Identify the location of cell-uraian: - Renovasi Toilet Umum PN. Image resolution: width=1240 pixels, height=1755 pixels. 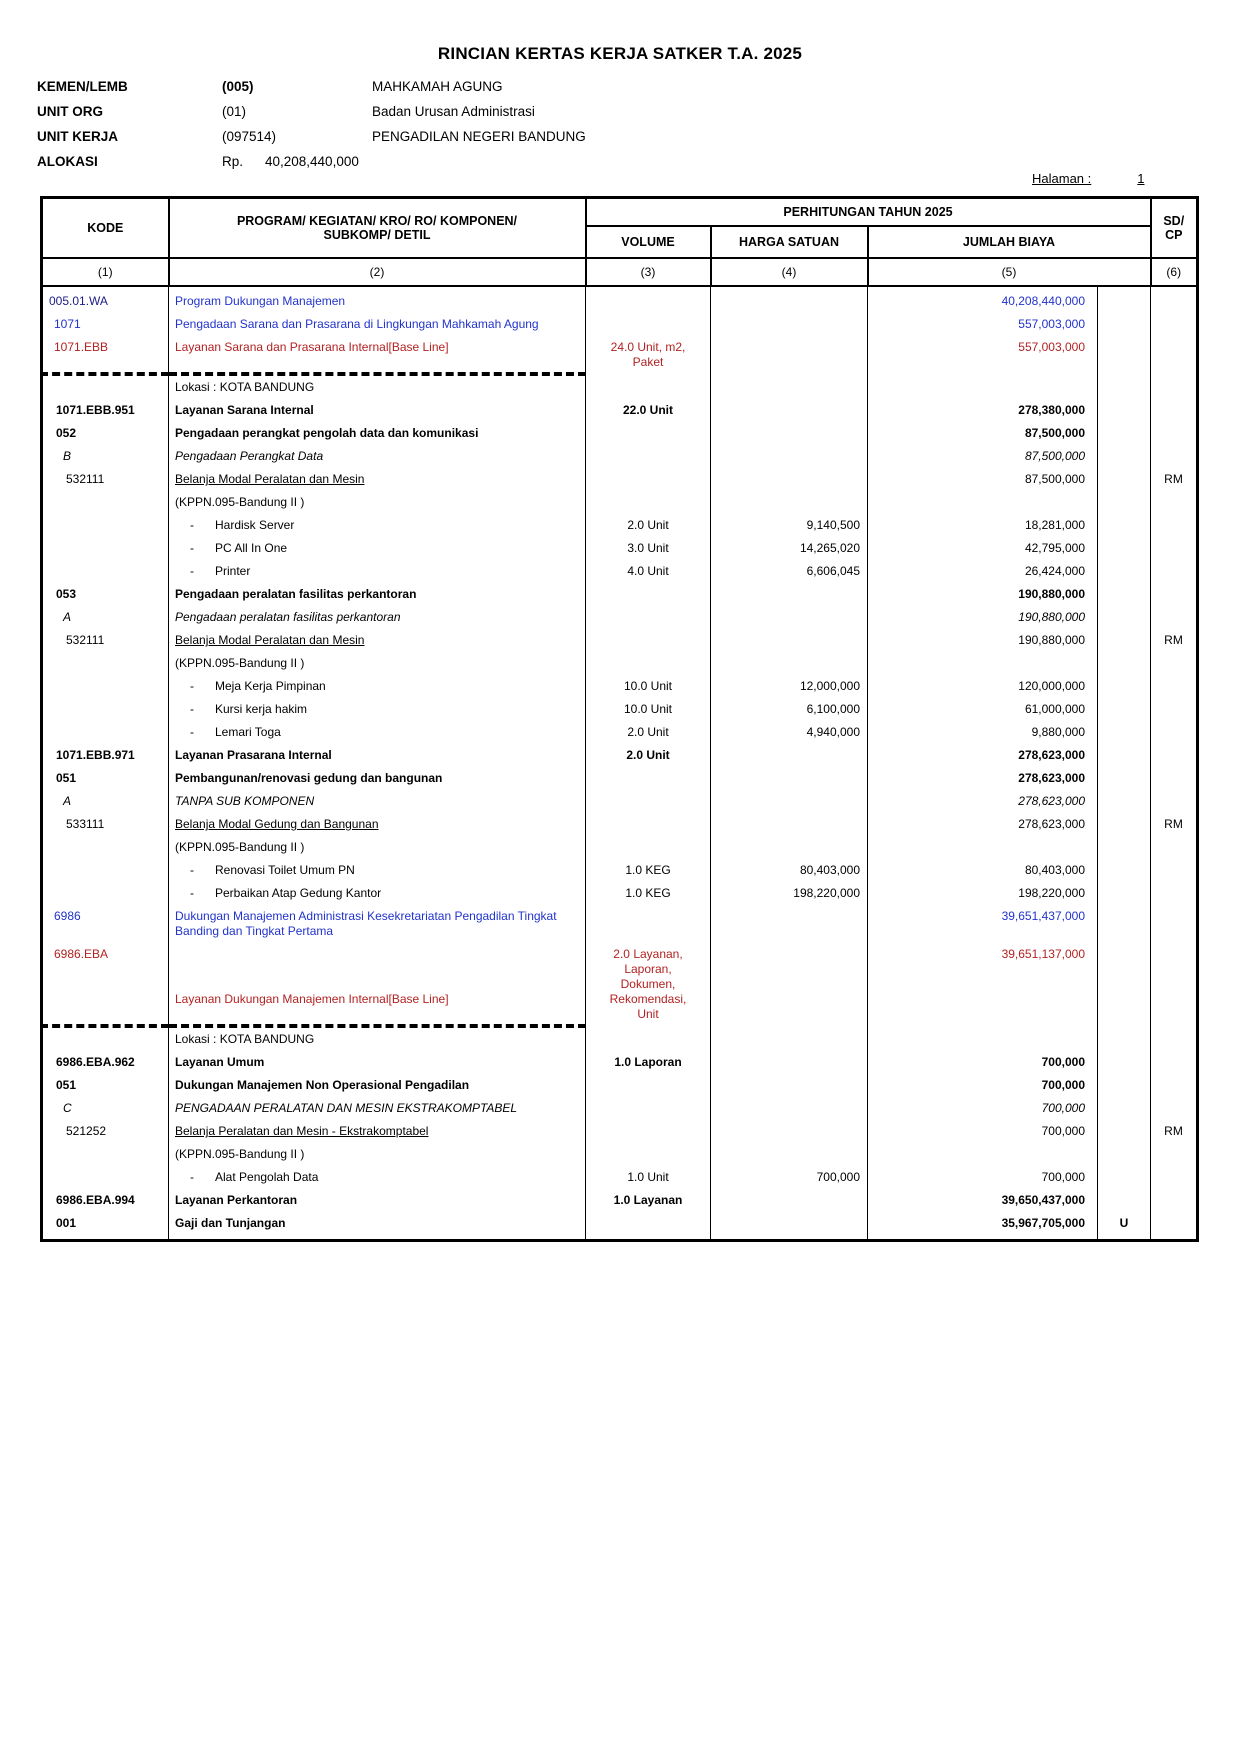
(377, 870).